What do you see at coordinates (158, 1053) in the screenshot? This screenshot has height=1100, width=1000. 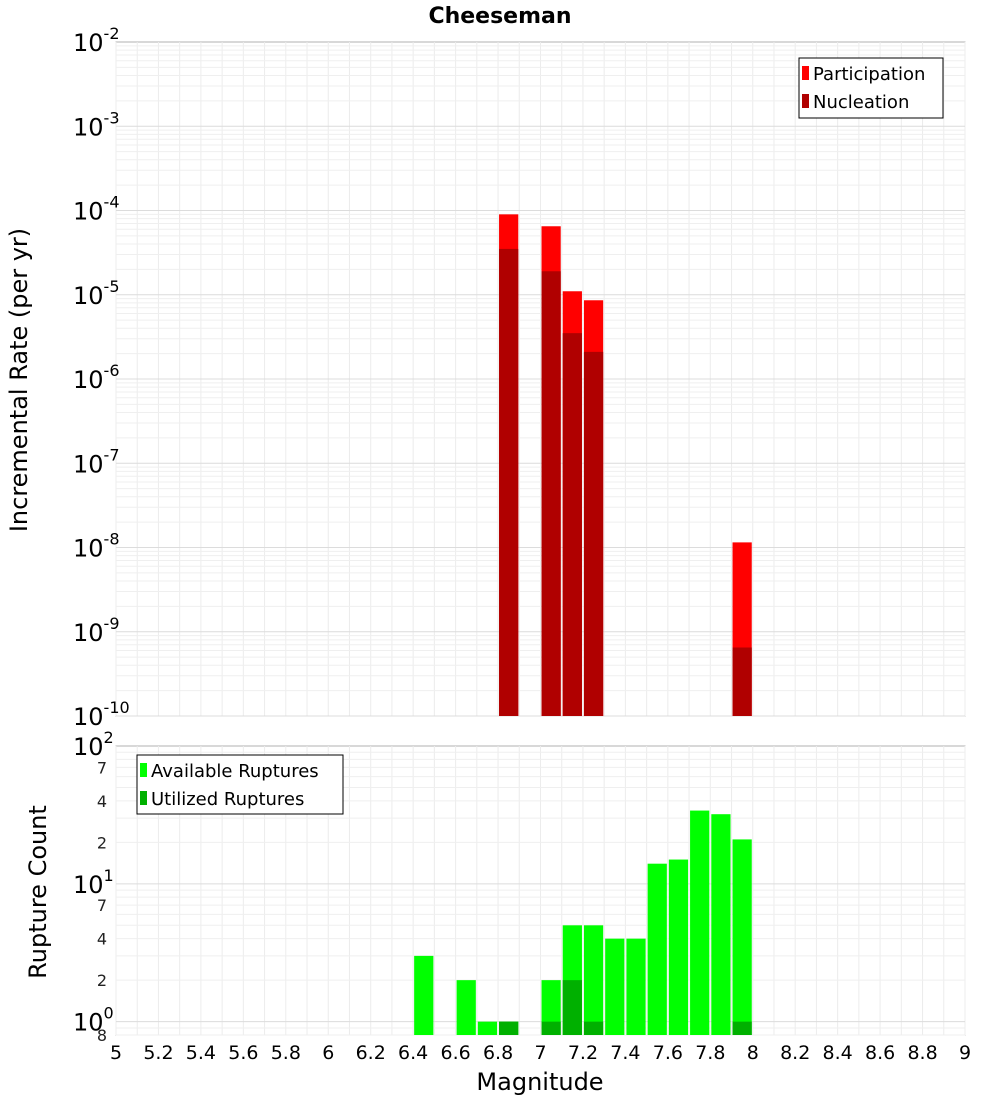 I see `x-tick-label: 5.2` at bounding box center [158, 1053].